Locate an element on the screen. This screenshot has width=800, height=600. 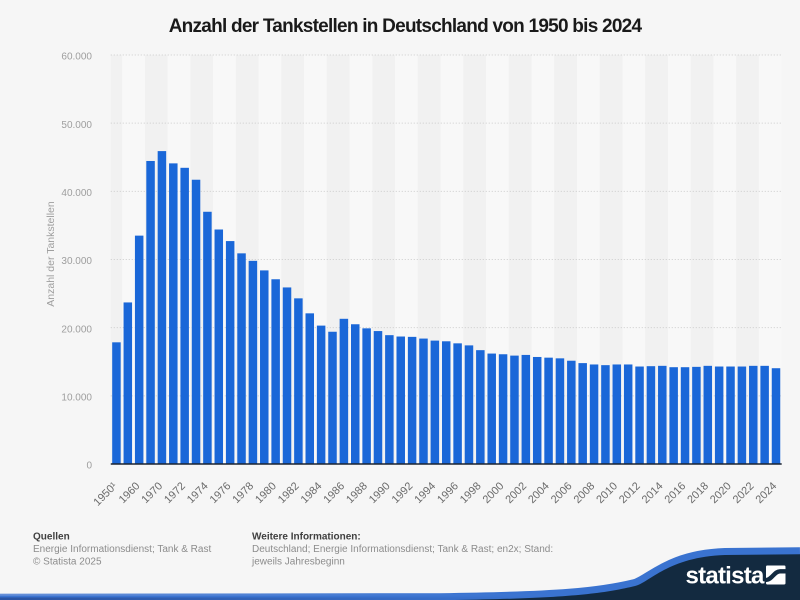
svg-text:Energie Informationsdienst; Ta: Energie Informationsdienst; Tank & Rast is located at coordinates (122, 549).